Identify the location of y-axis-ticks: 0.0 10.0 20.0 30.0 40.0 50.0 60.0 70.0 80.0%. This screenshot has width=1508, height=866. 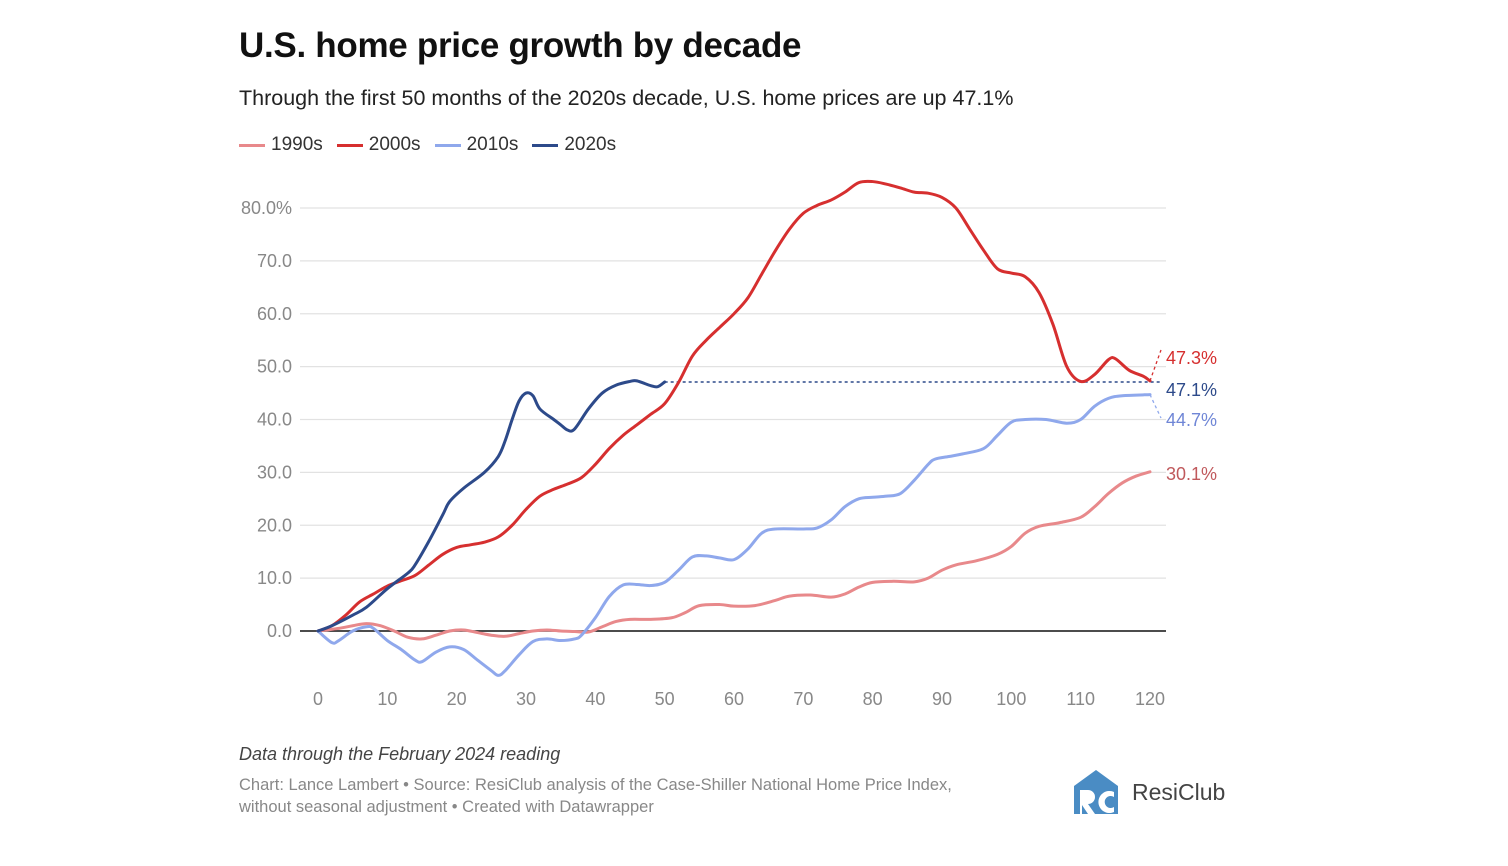
(266, 419).